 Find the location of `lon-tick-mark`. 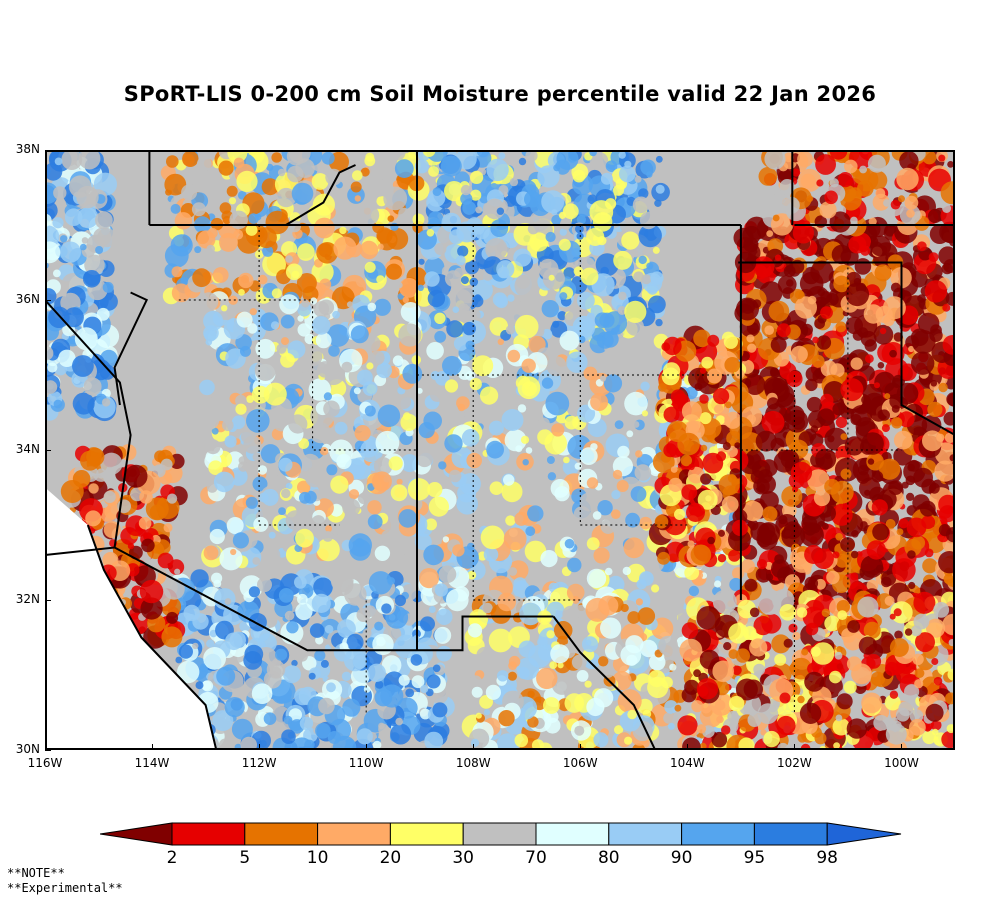

lon-tick-mark is located at coordinates (688, 747).